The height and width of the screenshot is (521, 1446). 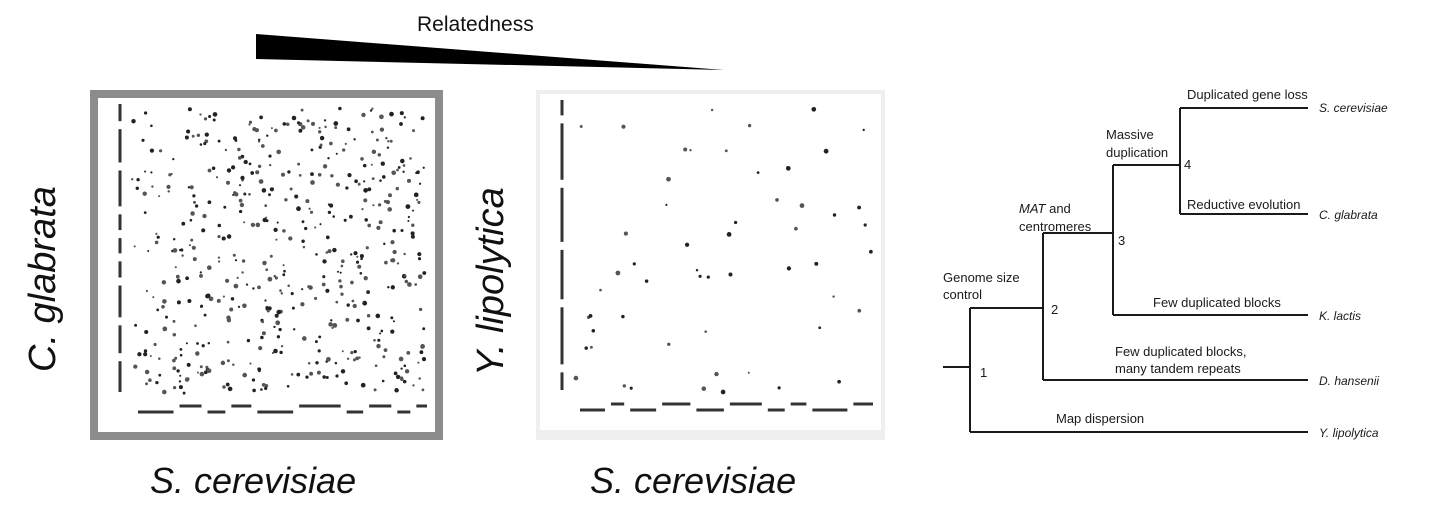 I want to click on leaf-scerevisiae: S. cerevisiae, so click(x=1353, y=108).